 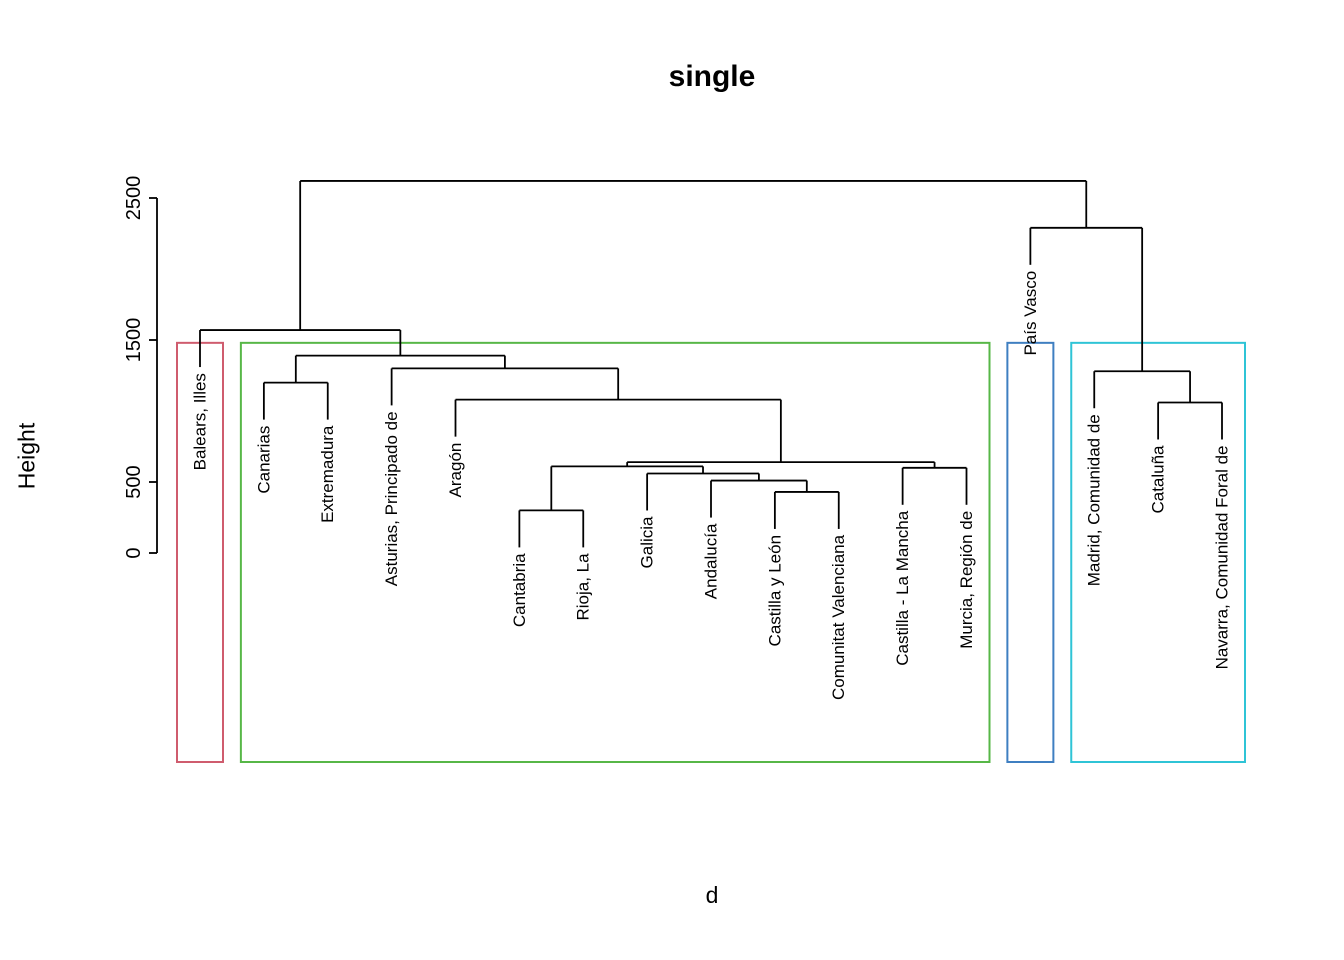 I want to click on axis-tick-label: 500, so click(x=134, y=481).